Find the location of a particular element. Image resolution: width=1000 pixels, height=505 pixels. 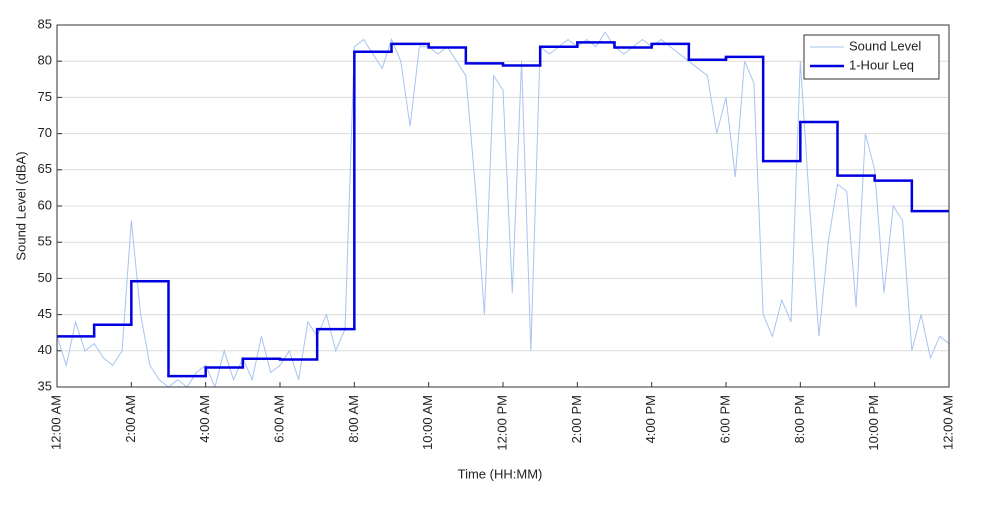

y-tick-label: 50 is located at coordinates (45, 277).